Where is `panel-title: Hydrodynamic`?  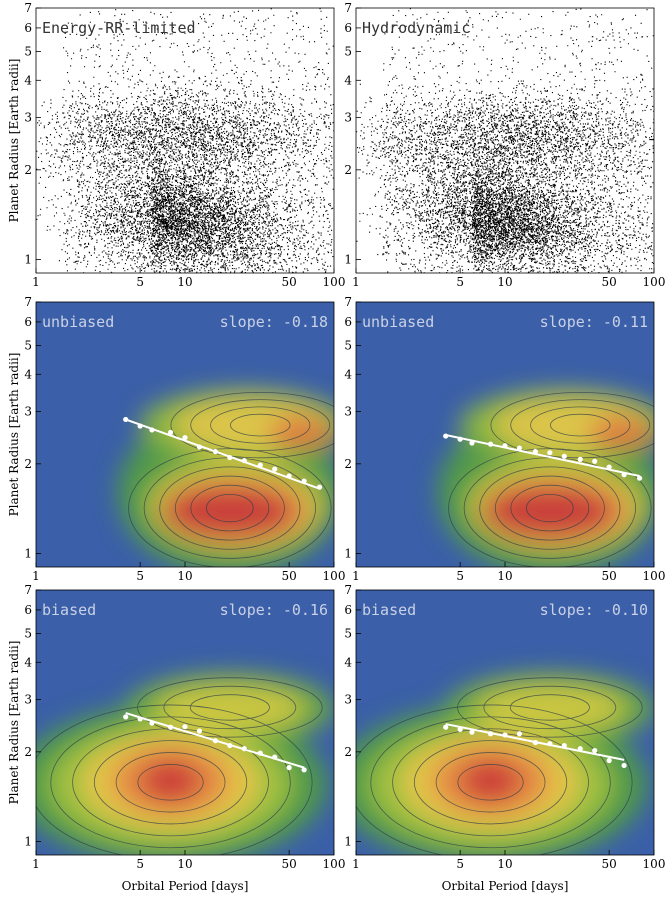
panel-title: Hydrodynamic is located at coordinates (416, 28).